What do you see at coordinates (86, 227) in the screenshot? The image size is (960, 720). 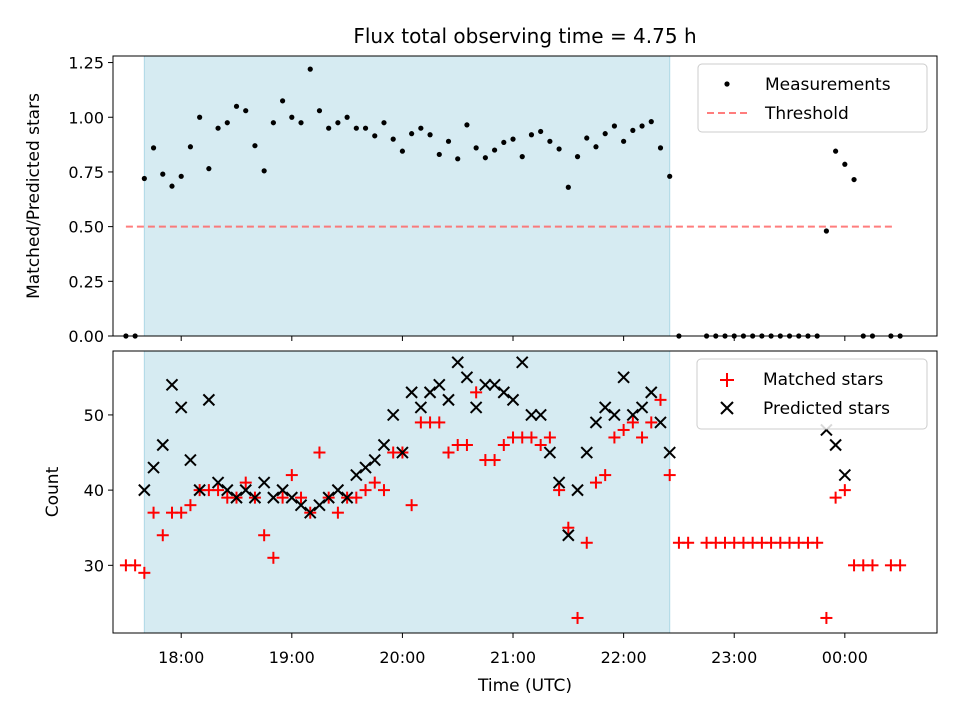 I see `y-tick-label: 0.50` at bounding box center [86, 227].